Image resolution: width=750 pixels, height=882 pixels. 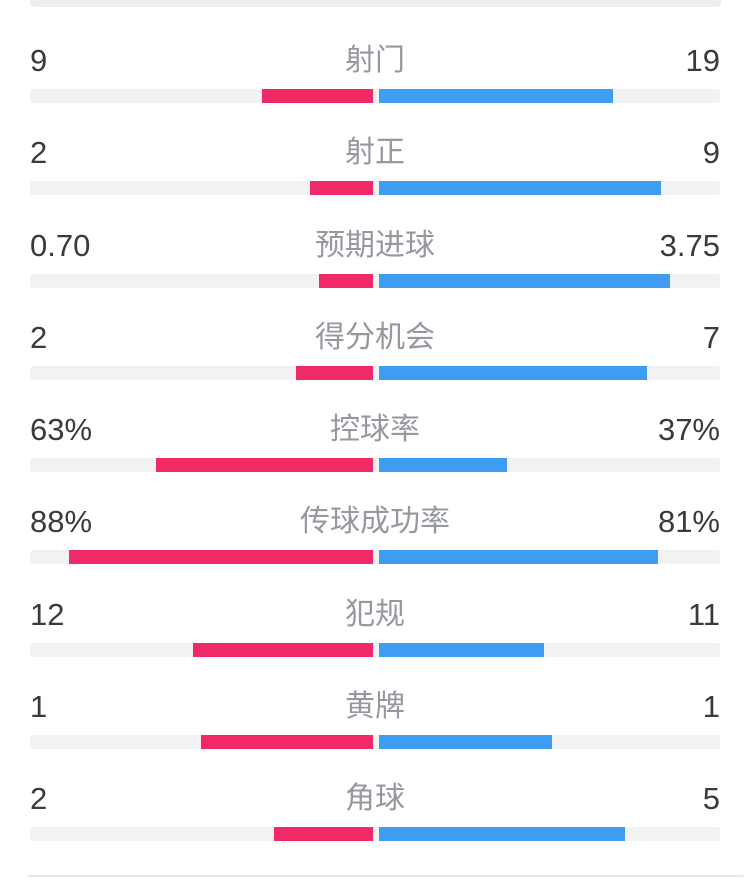 I want to click on previous-row-track-remnant, so click(x=375, y=3).